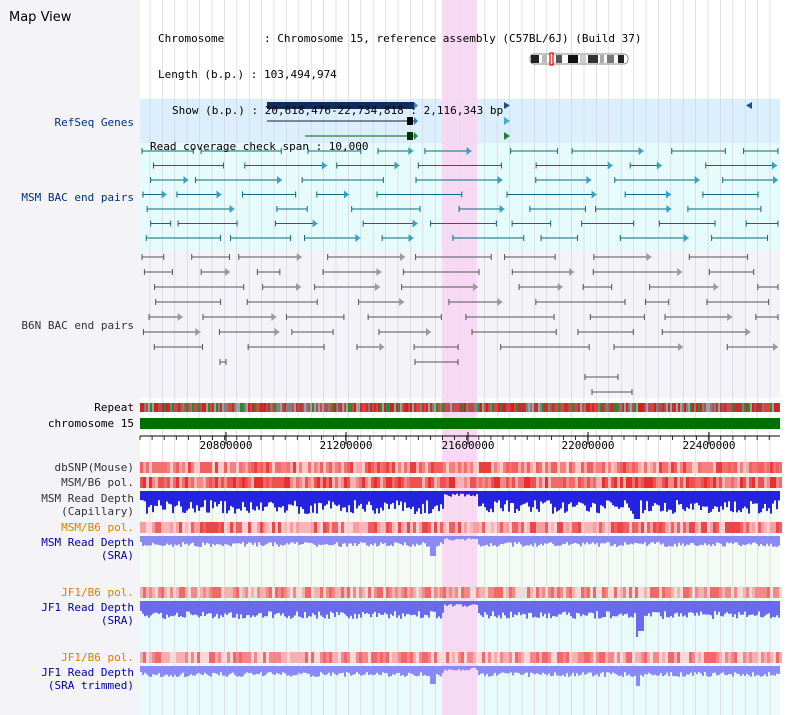 The height and width of the screenshot is (715, 800). Describe the element at coordinates (580, 59) in the screenshot. I see `chromosome-ideogram` at that location.